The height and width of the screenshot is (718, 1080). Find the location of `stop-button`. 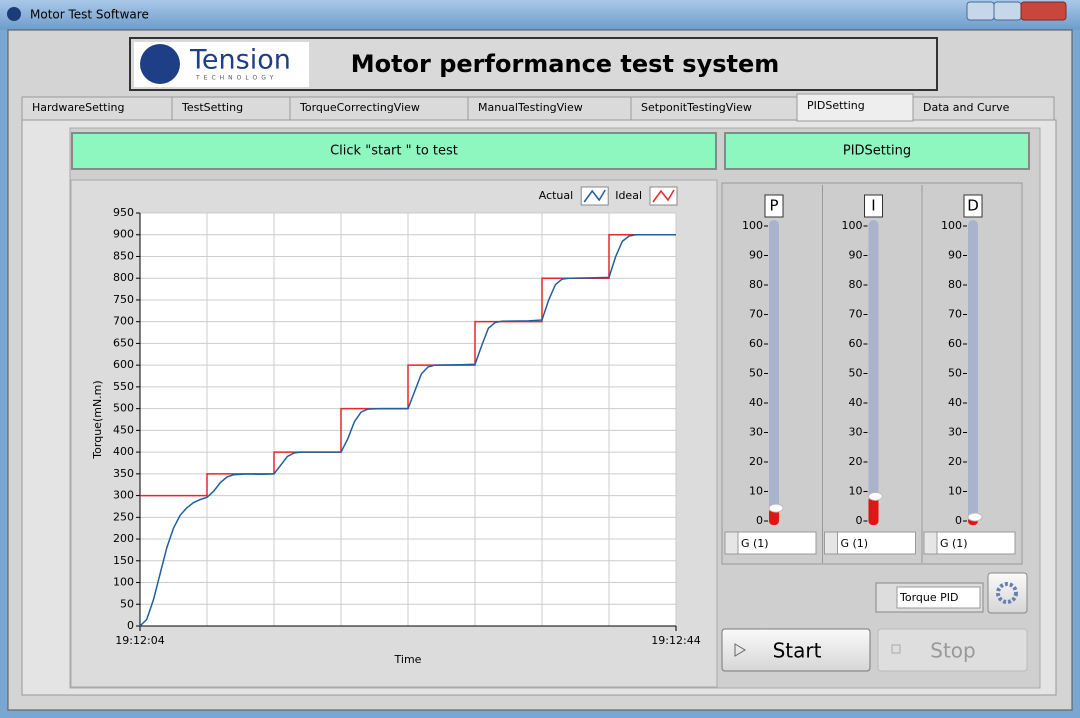

stop-button is located at coordinates (952, 650).